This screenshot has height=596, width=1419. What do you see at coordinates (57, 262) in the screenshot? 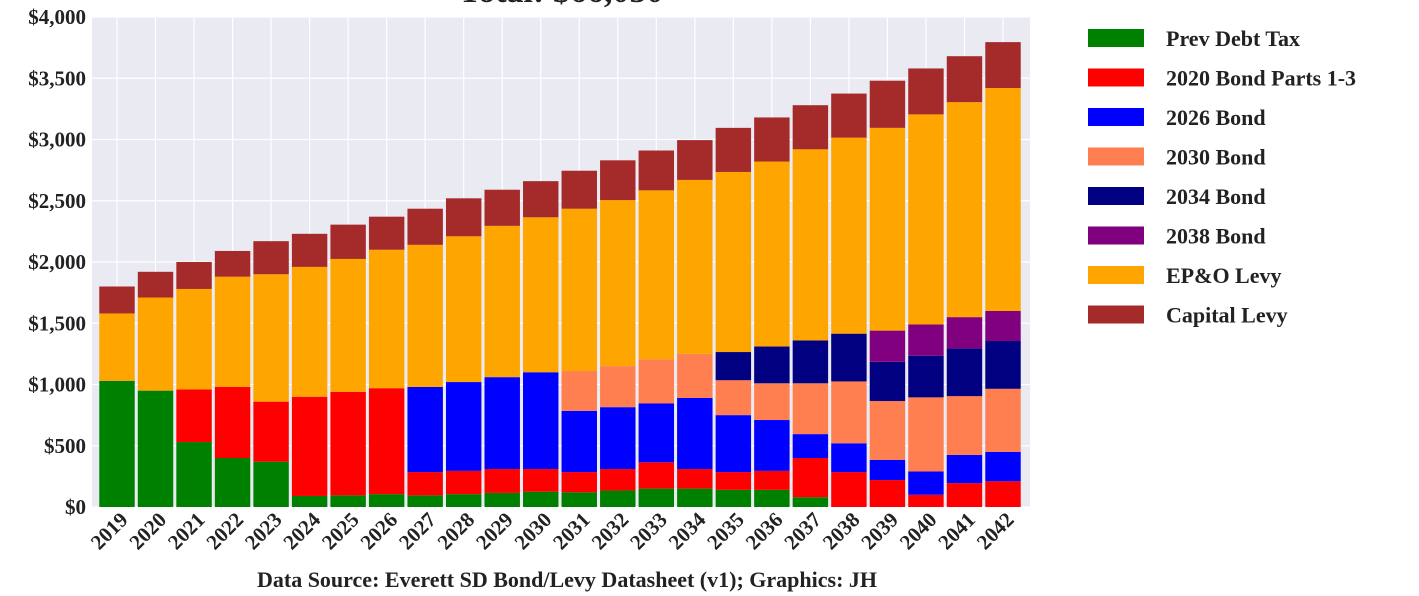
I see `y-tick-label: $2,000` at bounding box center [57, 262].